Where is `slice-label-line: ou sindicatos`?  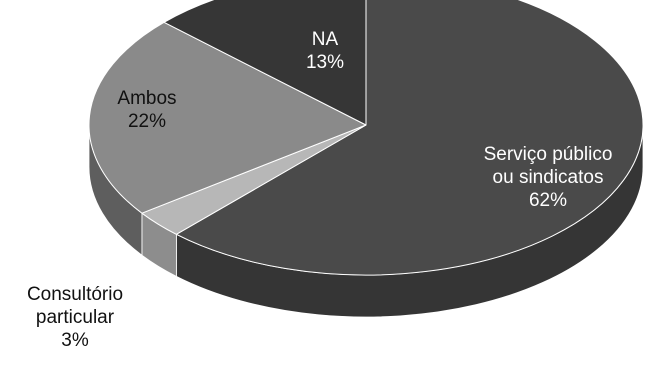
slice-label-line: ou sindicatos is located at coordinates (548, 177).